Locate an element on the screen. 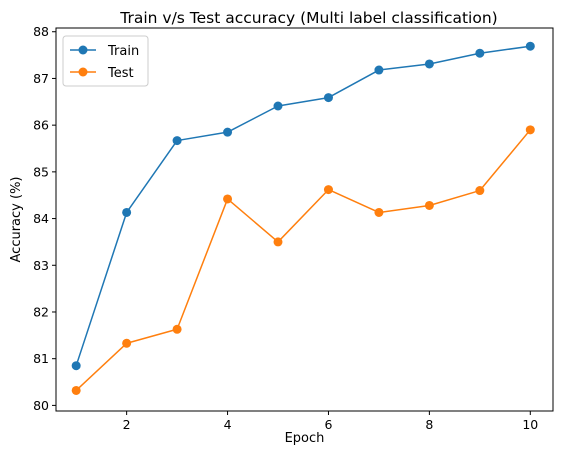 This screenshot has width=563, height=455. x-tick-label: 8 is located at coordinates (429, 424).